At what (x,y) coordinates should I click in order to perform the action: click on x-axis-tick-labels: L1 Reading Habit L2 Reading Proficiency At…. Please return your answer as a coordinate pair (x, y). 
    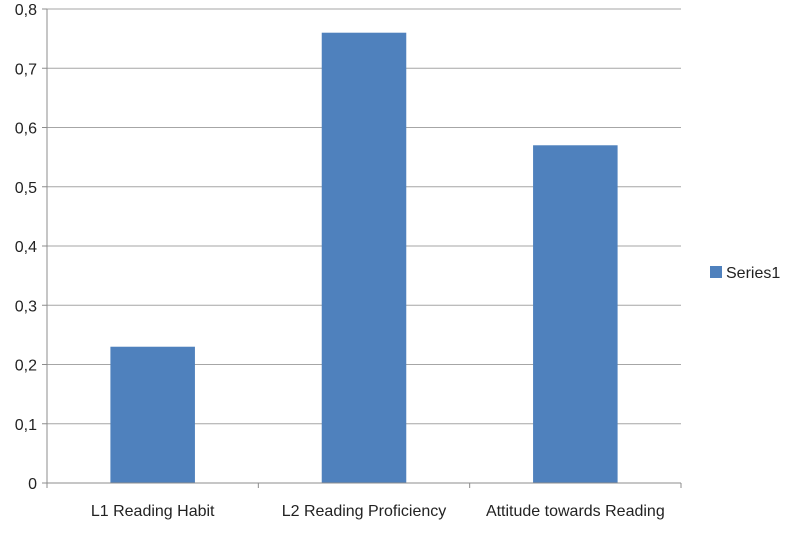
    Looking at the image, I should click on (378, 511).